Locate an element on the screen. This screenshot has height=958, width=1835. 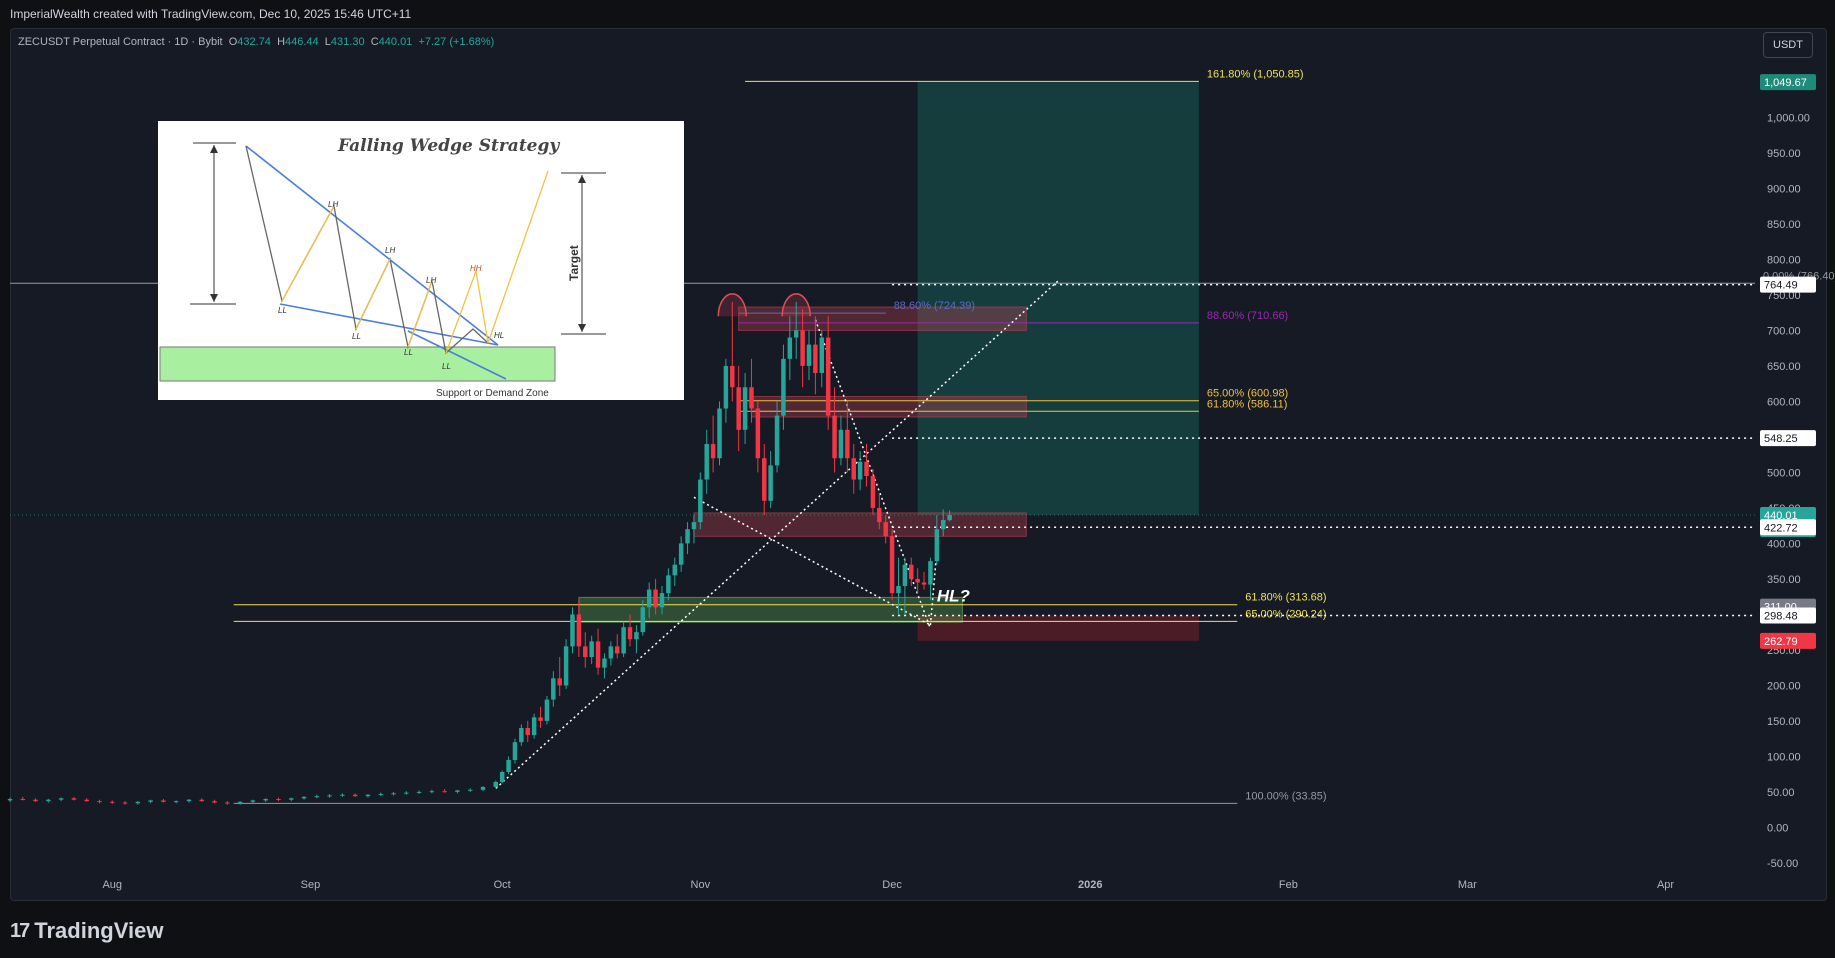
y-tick-label: 0.00 is located at coordinates (1777, 828).